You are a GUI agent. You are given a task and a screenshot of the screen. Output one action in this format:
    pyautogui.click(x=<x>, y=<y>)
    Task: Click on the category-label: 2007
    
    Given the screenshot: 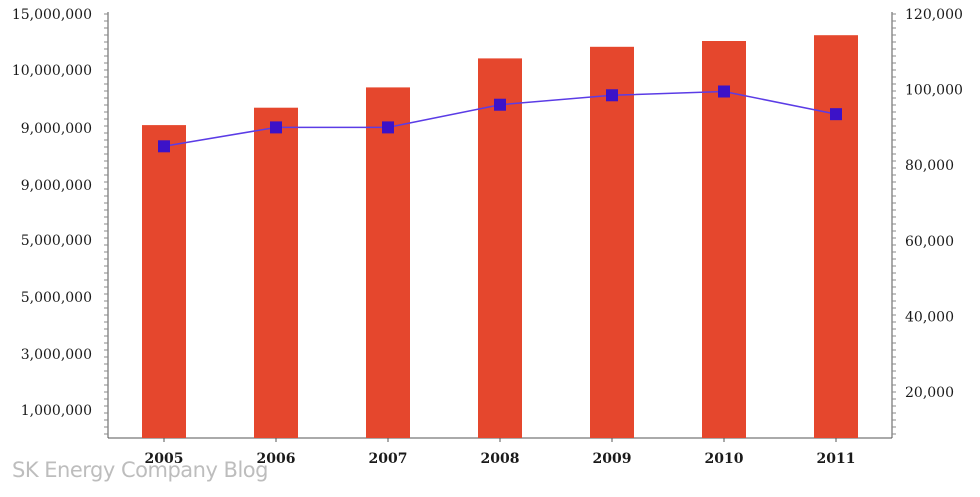 What is the action you would take?
    pyautogui.click(x=388, y=459)
    